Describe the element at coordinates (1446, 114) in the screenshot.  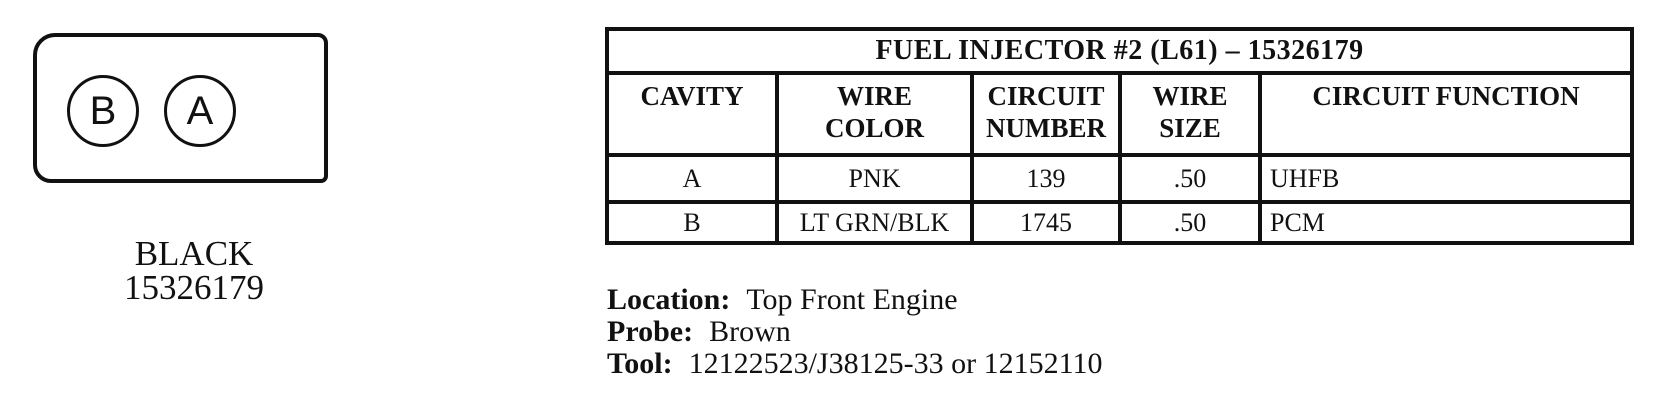
I see `column-header-circuit-function: CIRCUIT FUNCTION` at that location.